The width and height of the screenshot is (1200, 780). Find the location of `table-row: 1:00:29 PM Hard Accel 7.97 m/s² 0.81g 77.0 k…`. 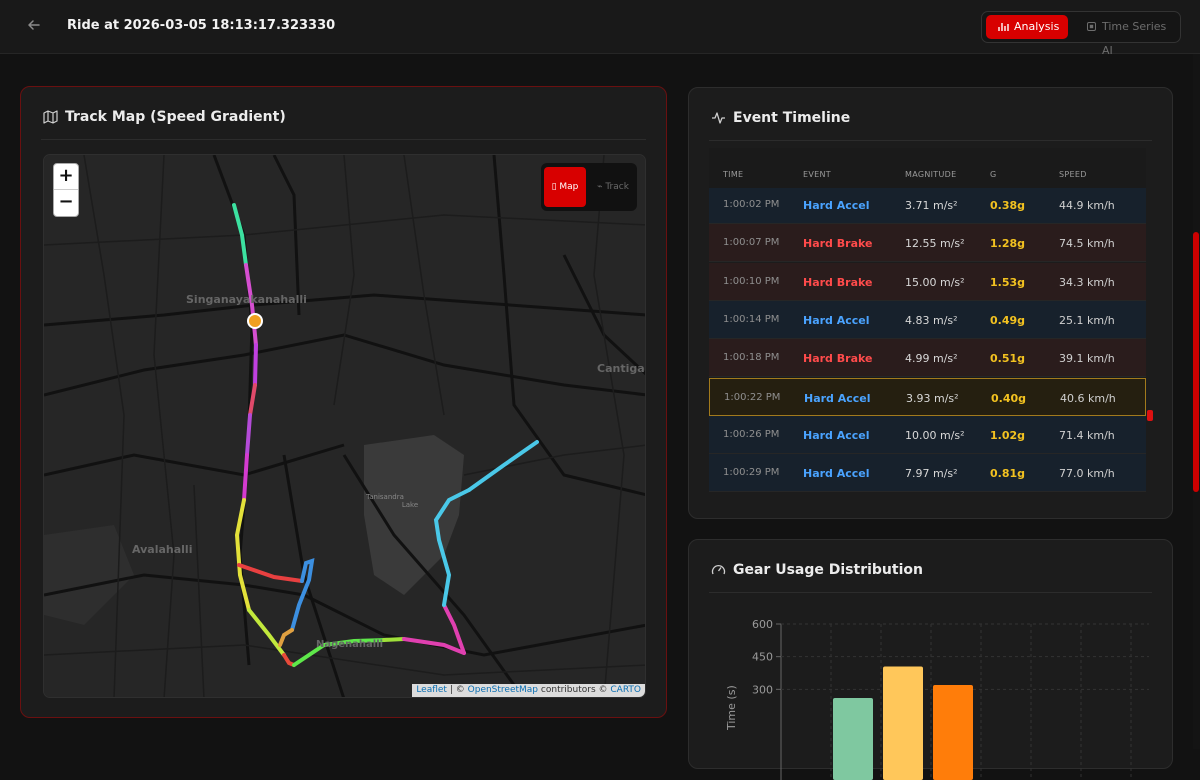

table-row: 1:00:29 PM Hard Accel 7.97 m/s² 0.81g 77.0 k… is located at coordinates (927, 473).